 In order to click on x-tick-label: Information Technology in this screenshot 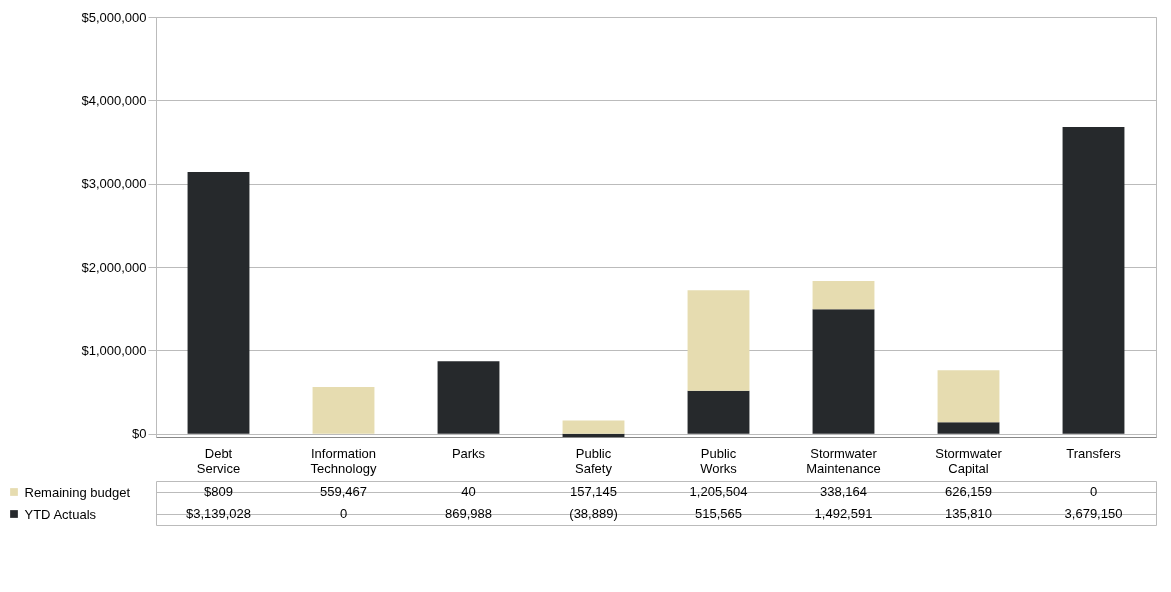, I will do `click(343, 460)`.